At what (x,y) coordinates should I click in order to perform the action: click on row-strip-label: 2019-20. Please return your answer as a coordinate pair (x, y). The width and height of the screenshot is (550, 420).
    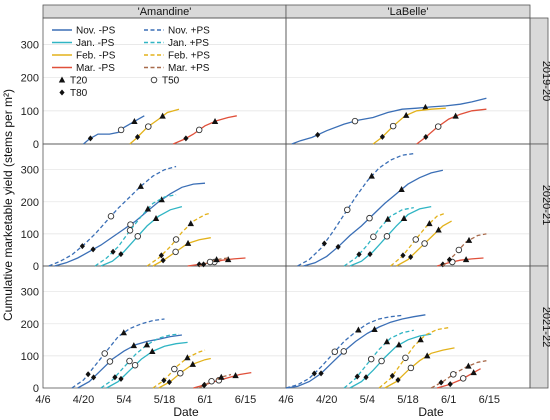
    Looking at the image, I should click on (545, 81).